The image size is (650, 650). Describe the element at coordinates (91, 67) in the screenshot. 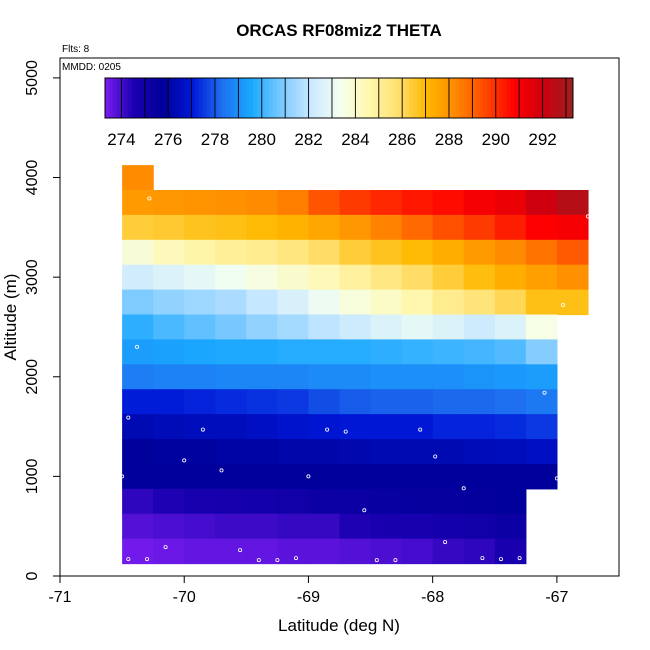

I see `date-annotation: MMDD: 0205` at that location.